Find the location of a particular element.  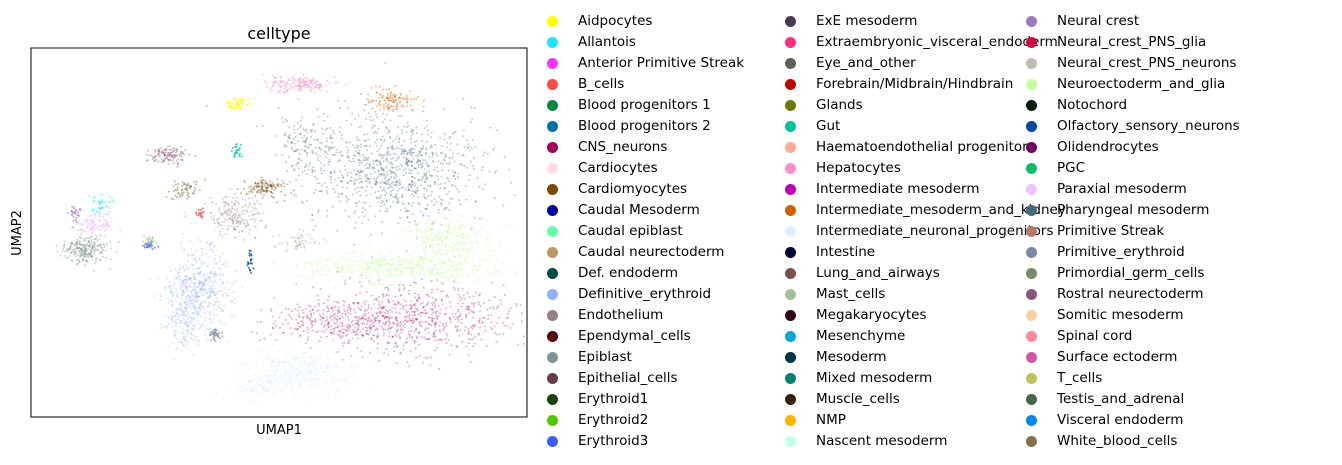

legend-item: Surface ectoderm is located at coordinates (1130, 357).